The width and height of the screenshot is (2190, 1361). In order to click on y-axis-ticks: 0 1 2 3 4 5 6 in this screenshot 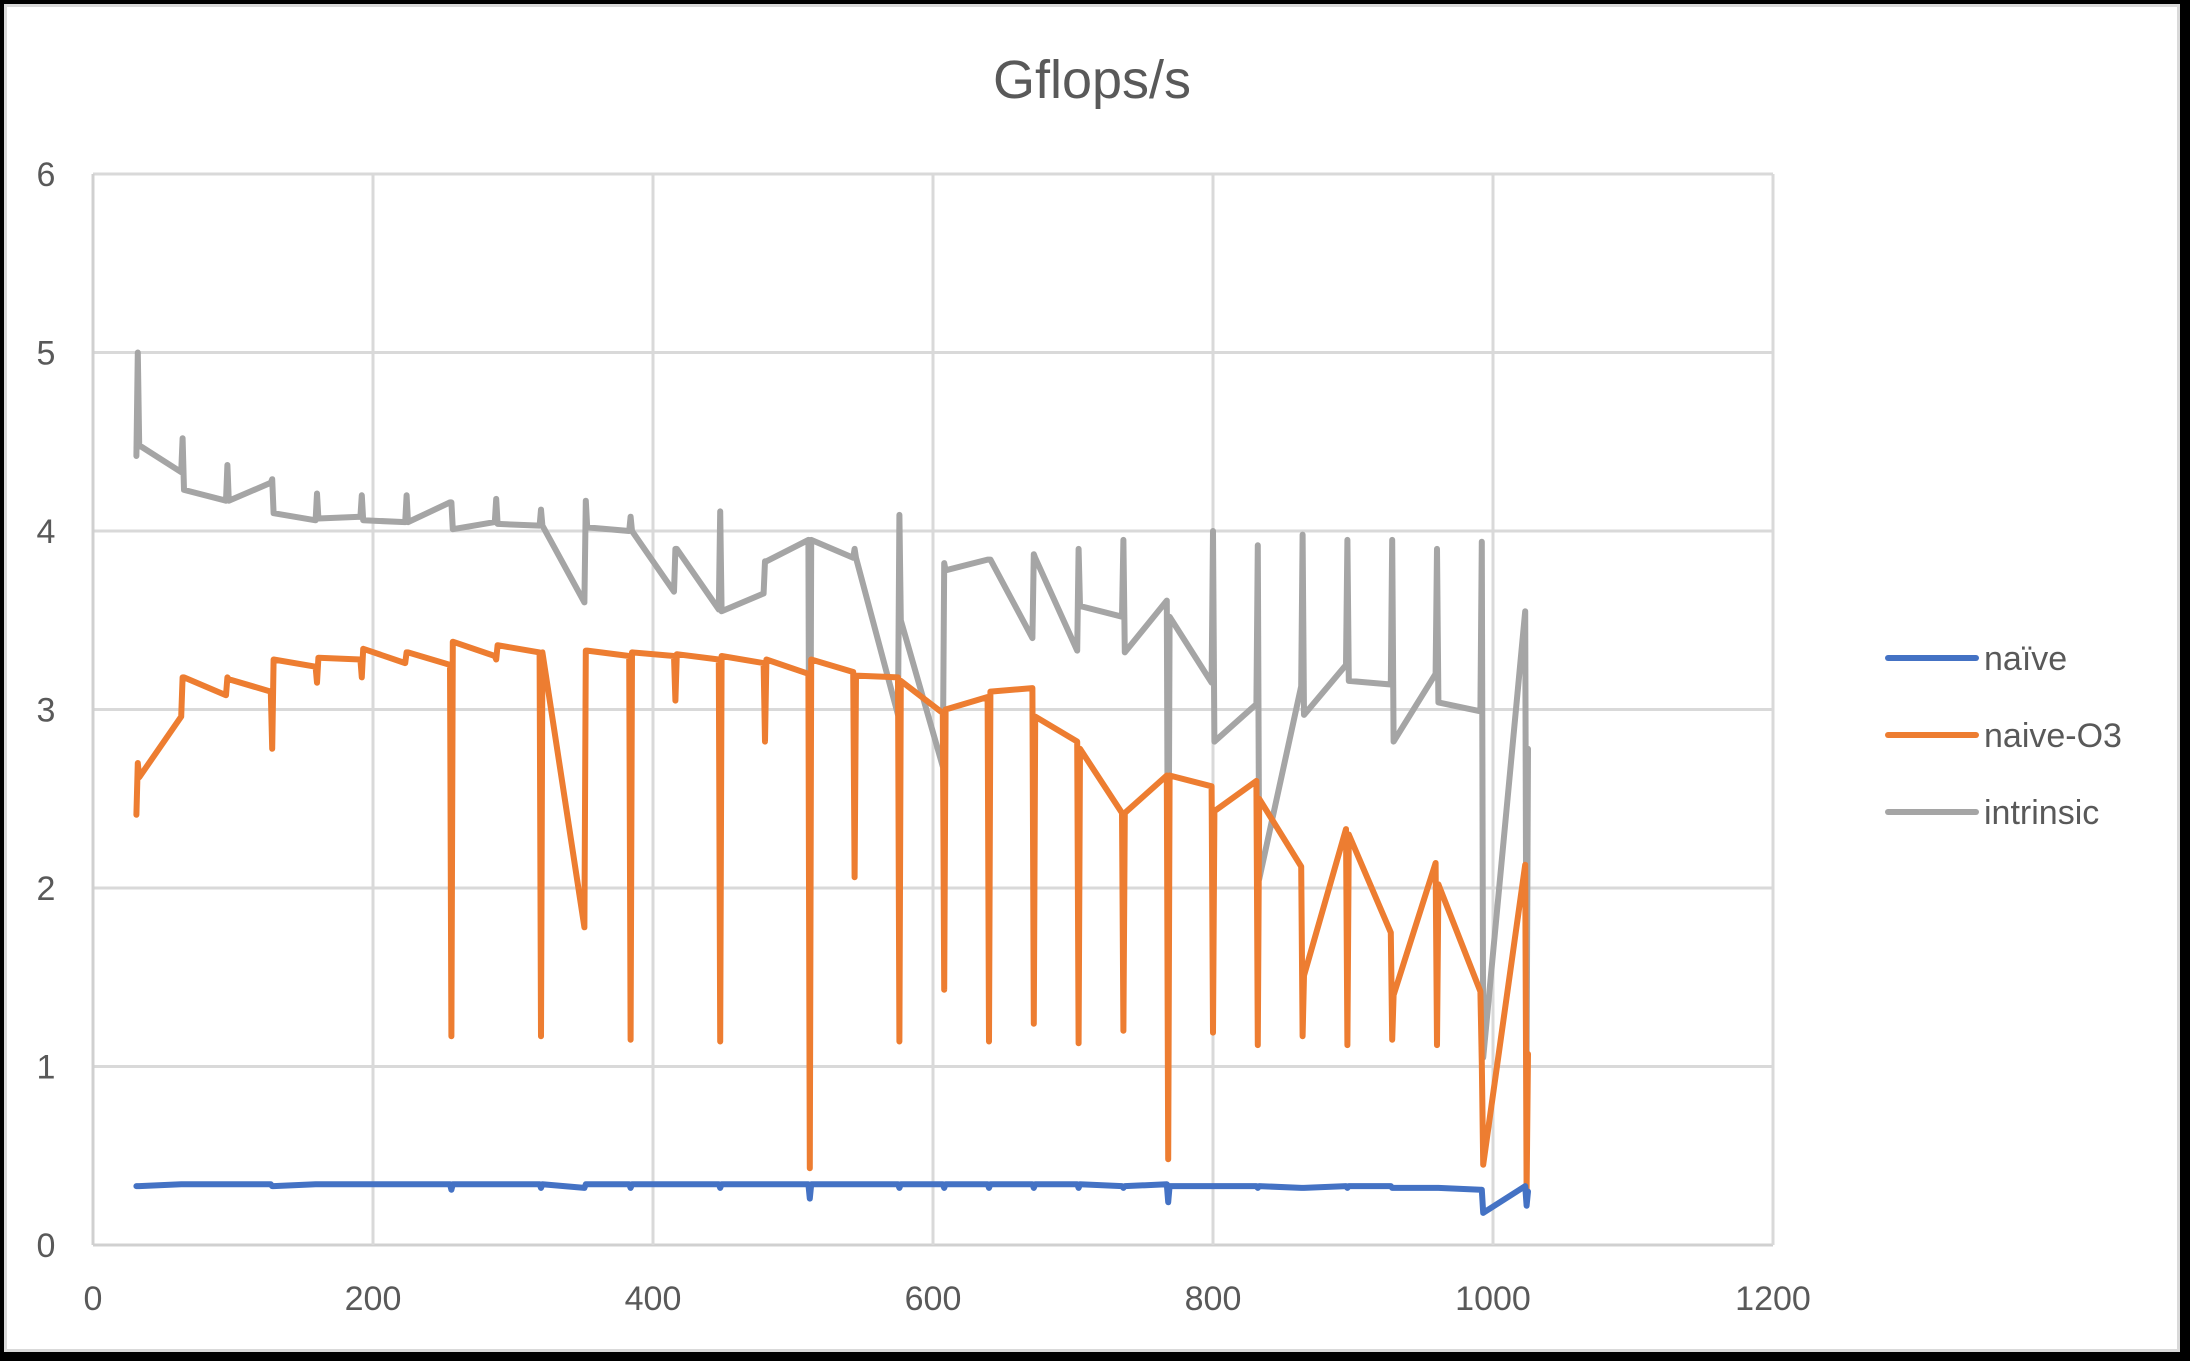, I will do `click(46, 710)`.